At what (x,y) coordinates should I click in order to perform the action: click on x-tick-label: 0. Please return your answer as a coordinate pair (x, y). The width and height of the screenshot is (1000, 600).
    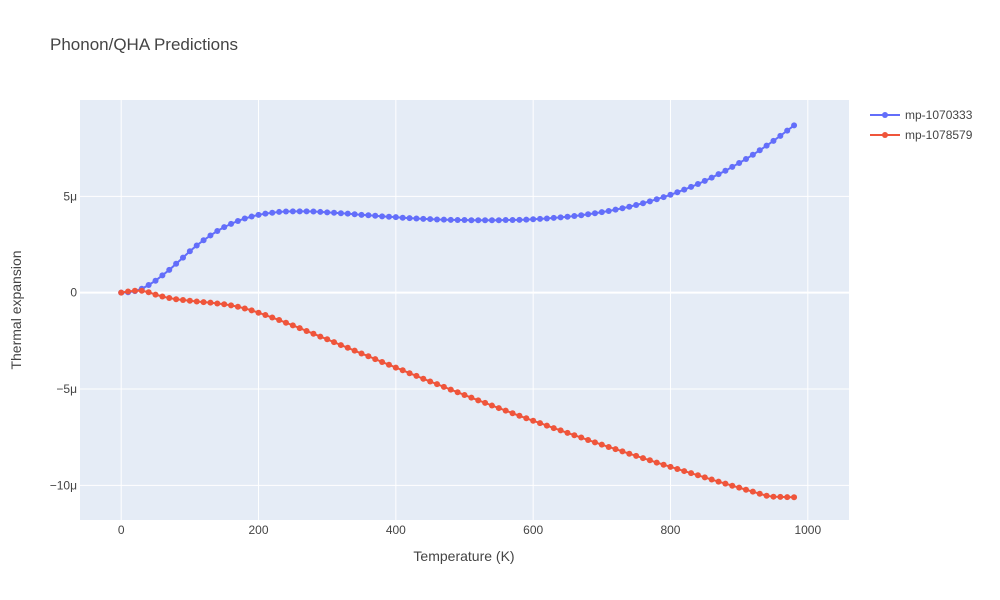
    Looking at the image, I should click on (121, 530).